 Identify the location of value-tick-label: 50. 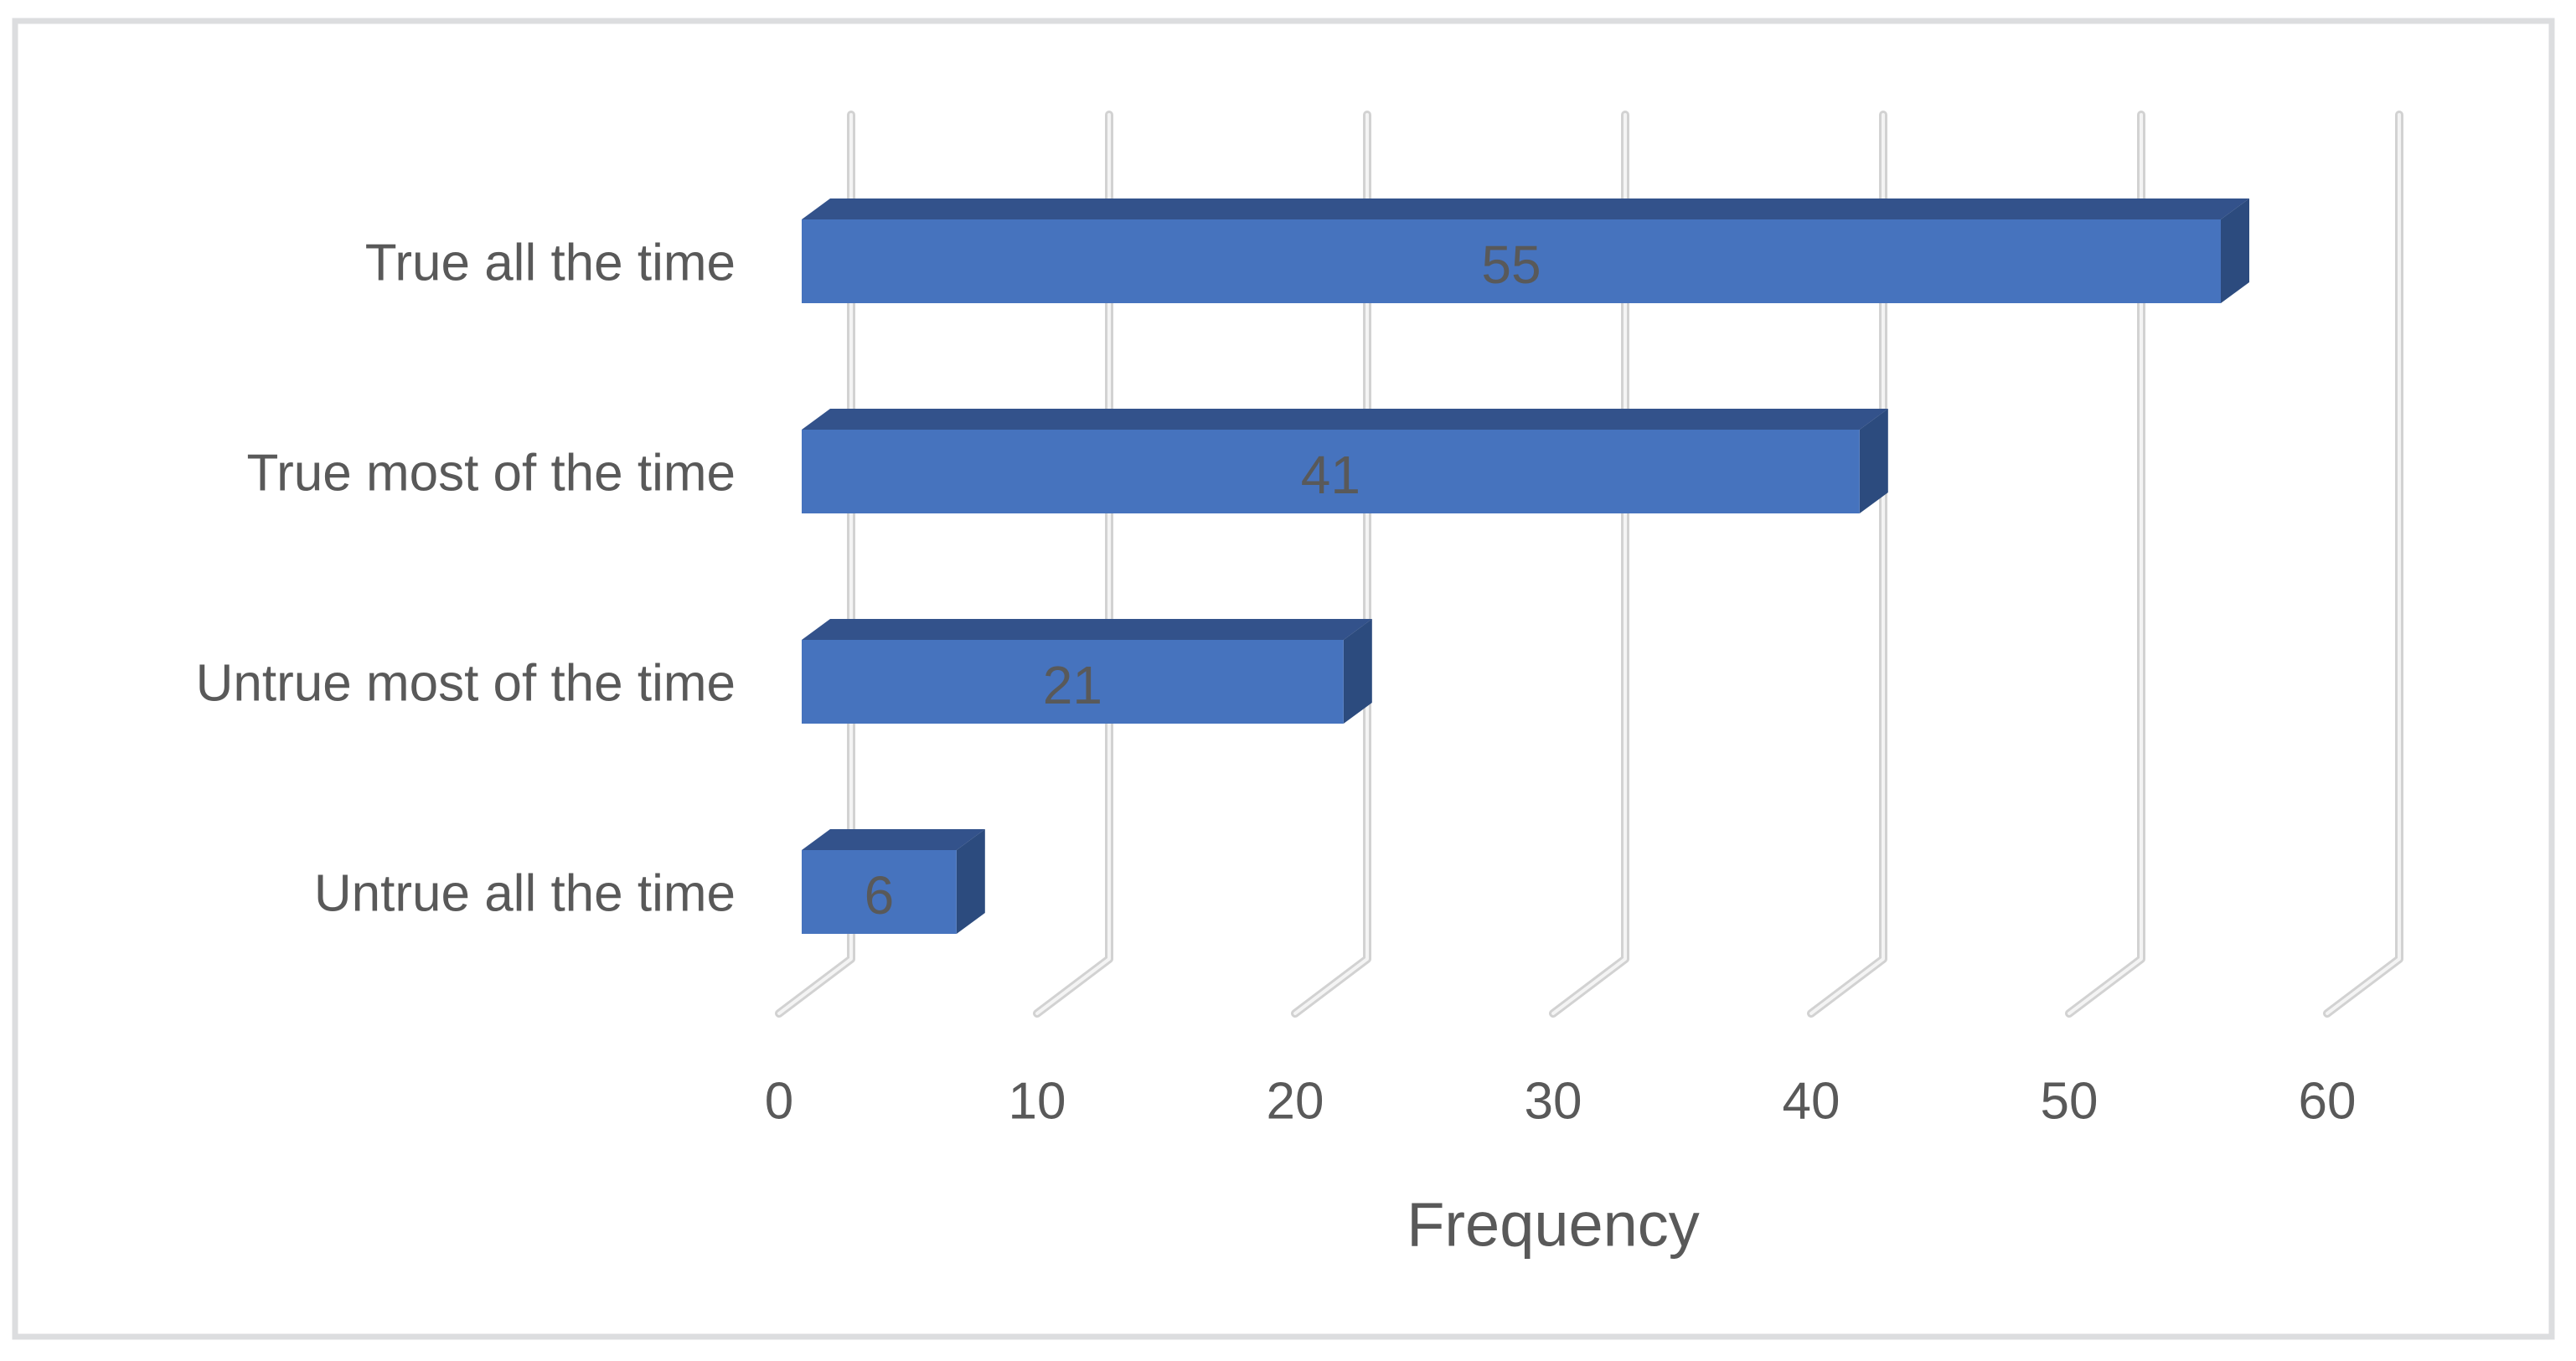
(2069, 1102).